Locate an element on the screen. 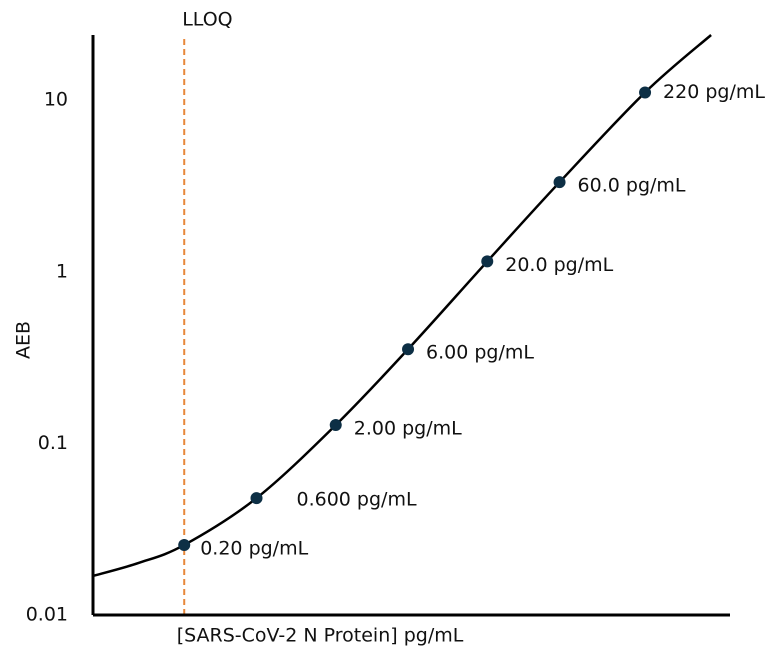 The height and width of the screenshot is (650, 783). y-tick-label: 0.01 is located at coordinates (47, 615).